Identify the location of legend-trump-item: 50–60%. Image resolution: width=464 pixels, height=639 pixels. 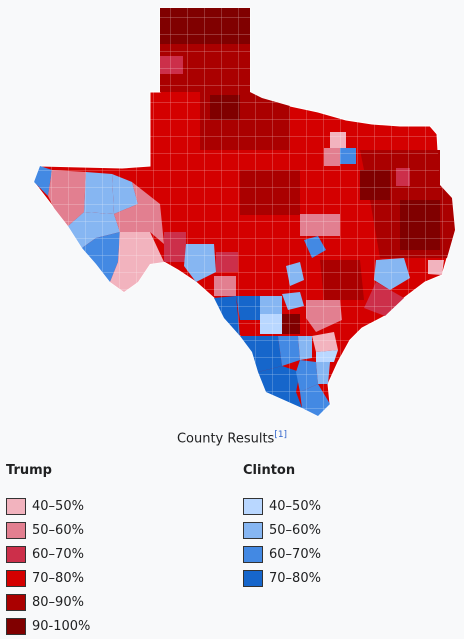
(48, 530).